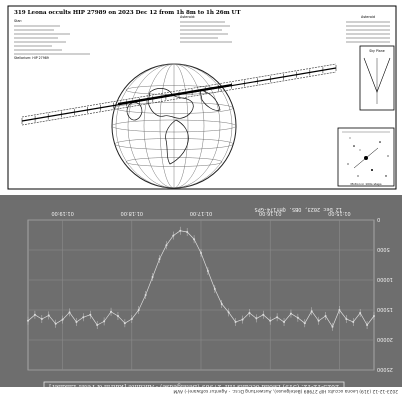  Describe the element at coordinates (42, 35) in the screenshot. I see `map-info-left: Star:` at that location.